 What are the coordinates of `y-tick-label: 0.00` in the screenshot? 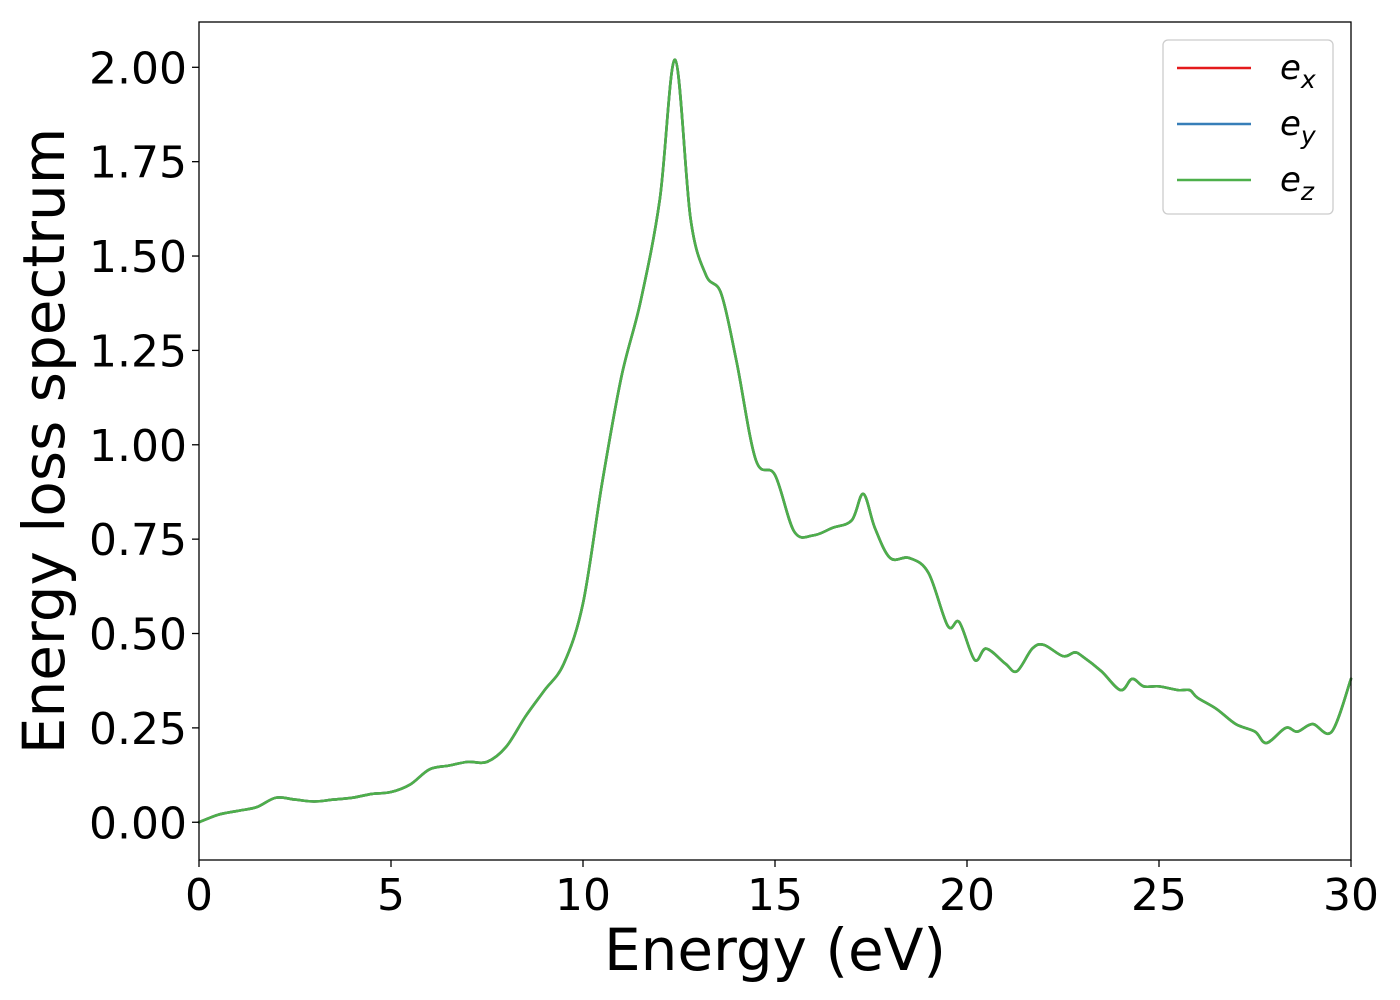 It's located at (138, 823).